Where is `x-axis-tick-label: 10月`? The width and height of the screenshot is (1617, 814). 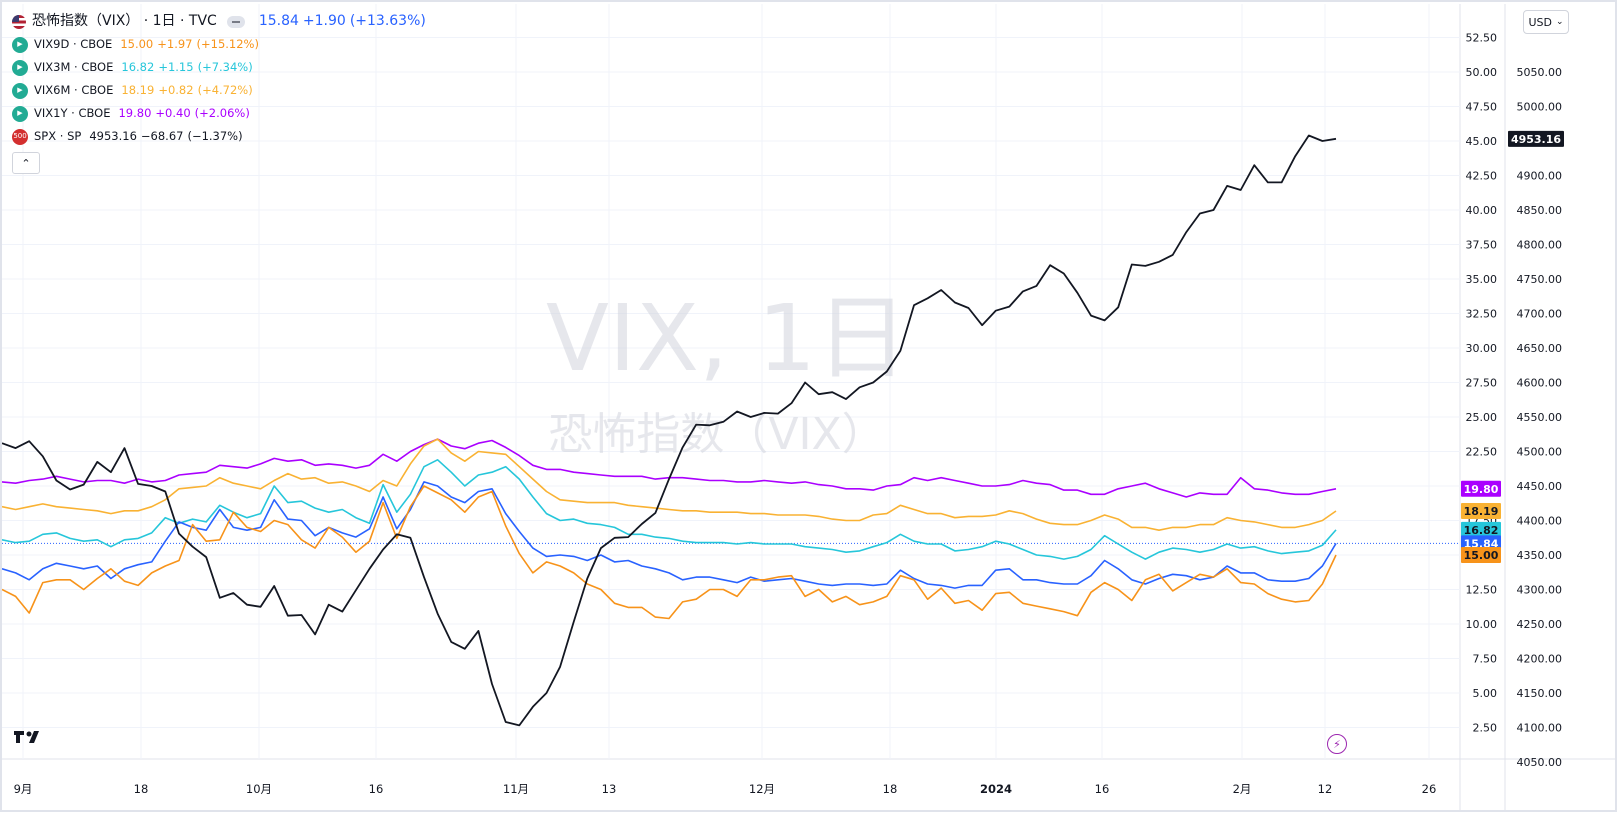 x-axis-tick-label: 10月 is located at coordinates (259, 789).